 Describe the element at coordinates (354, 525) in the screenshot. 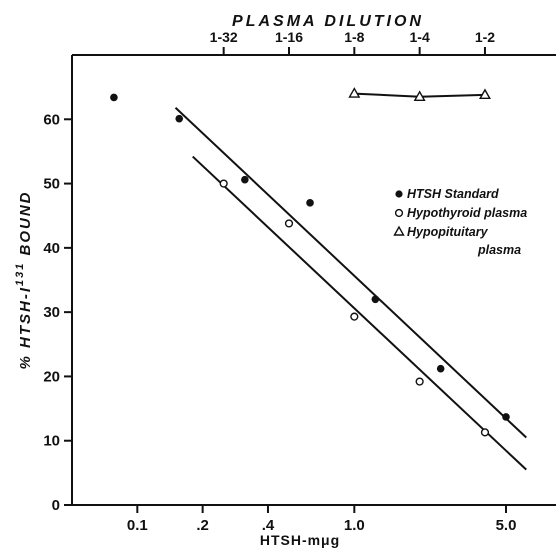

I see `x-tick-label: 1.0` at that location.